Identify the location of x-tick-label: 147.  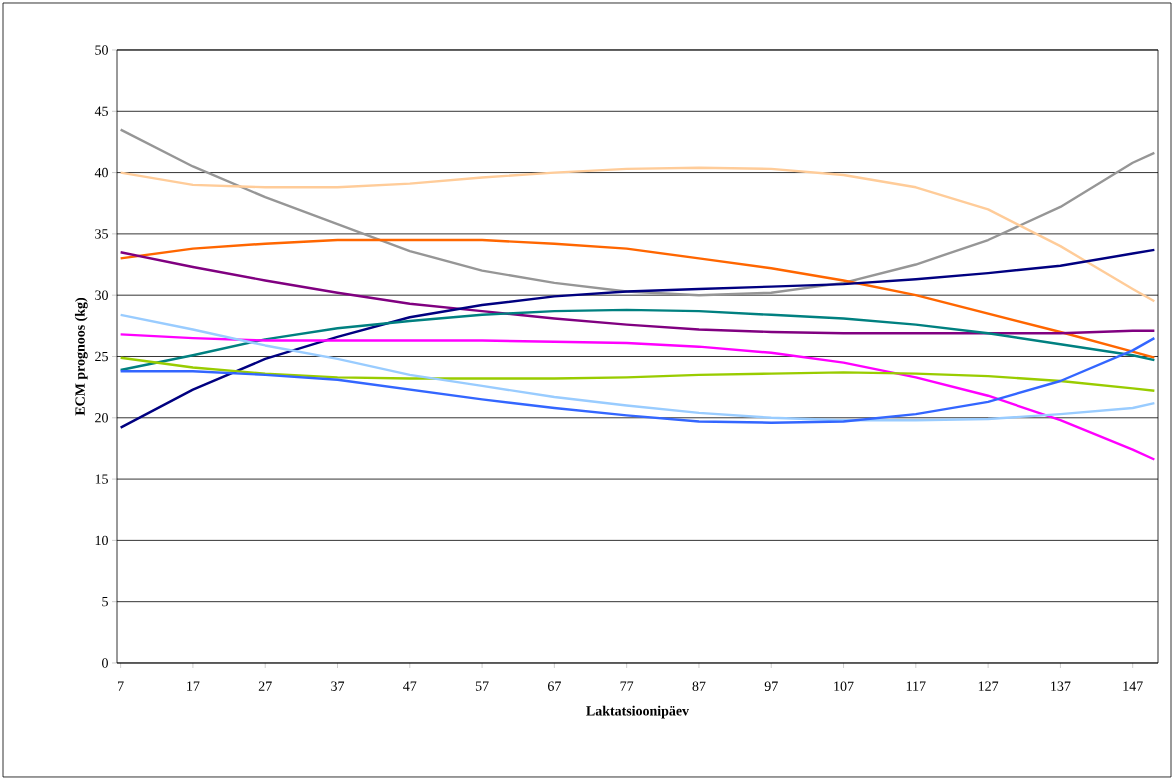
(1133, 686).